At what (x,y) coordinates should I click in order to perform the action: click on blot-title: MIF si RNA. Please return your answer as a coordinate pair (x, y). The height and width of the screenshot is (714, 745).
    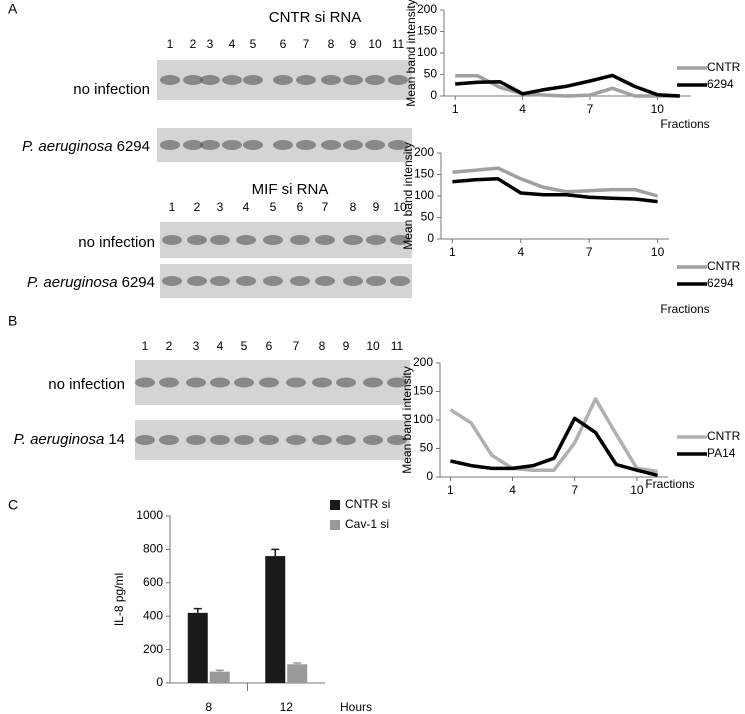
    Looking at the image, I should click on (290, 189).